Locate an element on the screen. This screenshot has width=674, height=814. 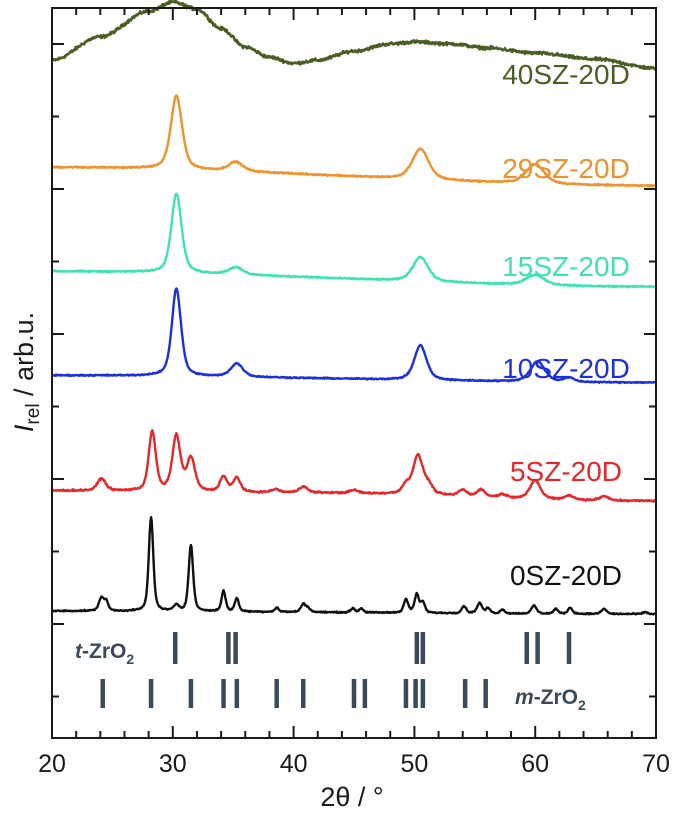
series-line-10SZ-20D is located at coordinates (354, 336).